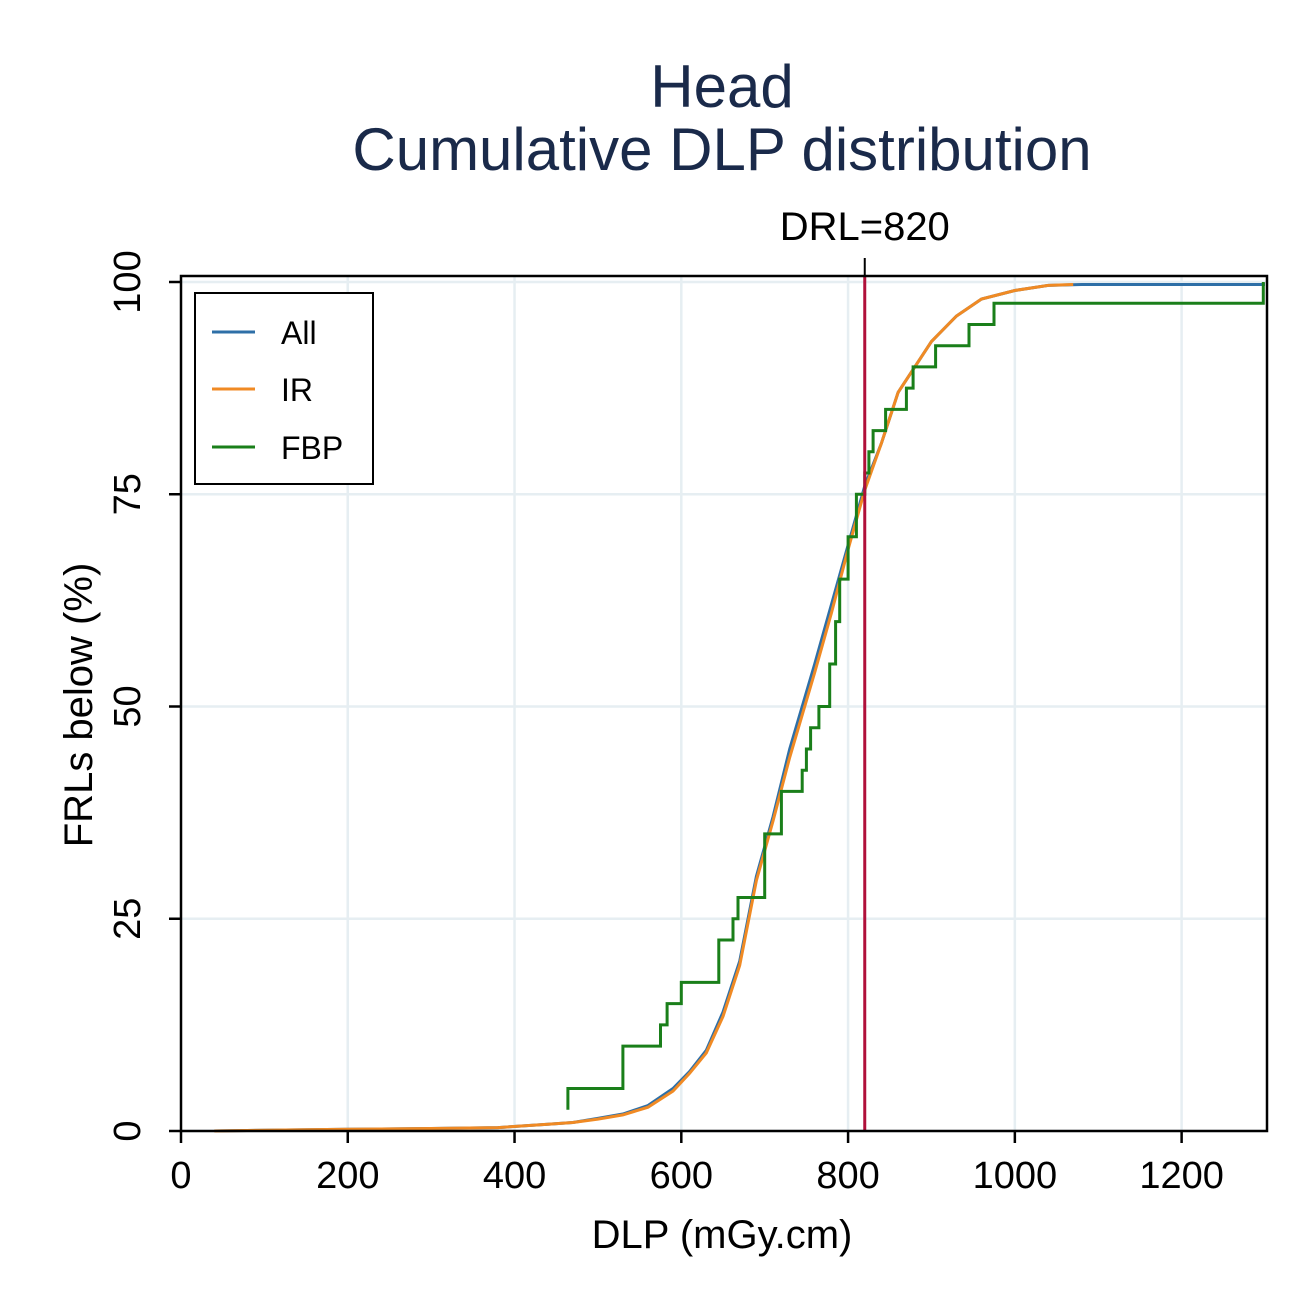 Image resolution: width=1313 pixels, height=1313 pixels. Describe the element at coordinates (128, 281) in the screenshot. I see `y-tick-label-100: 100` at that location.